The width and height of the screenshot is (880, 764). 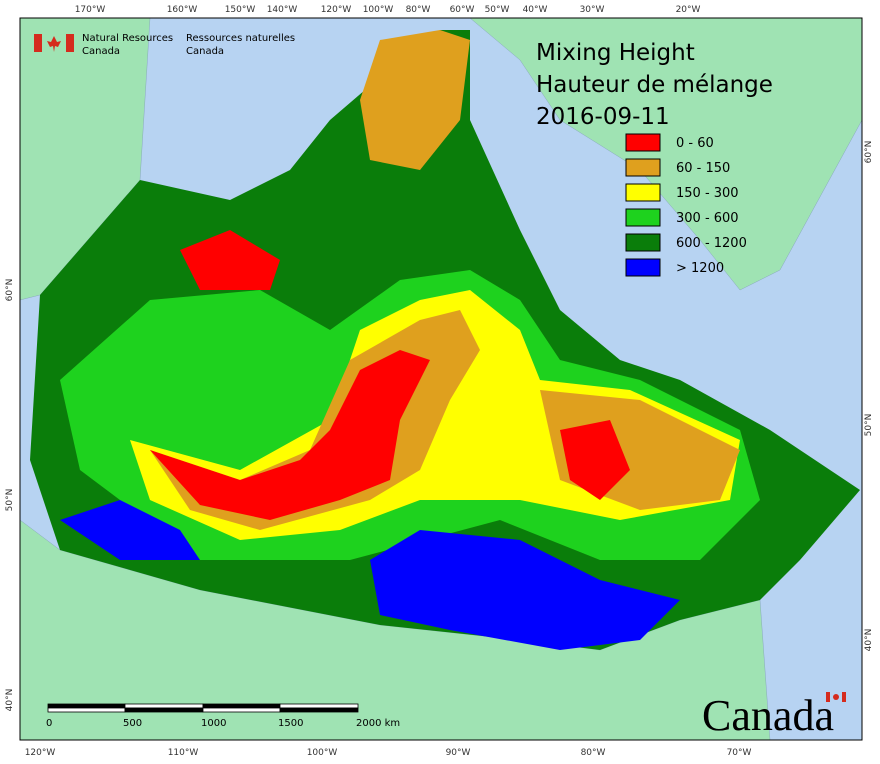 What do you see at coordinates (90, 10) in the screenshot?
I see `graticule-label: 170°W` at bounding box center [90, 10].